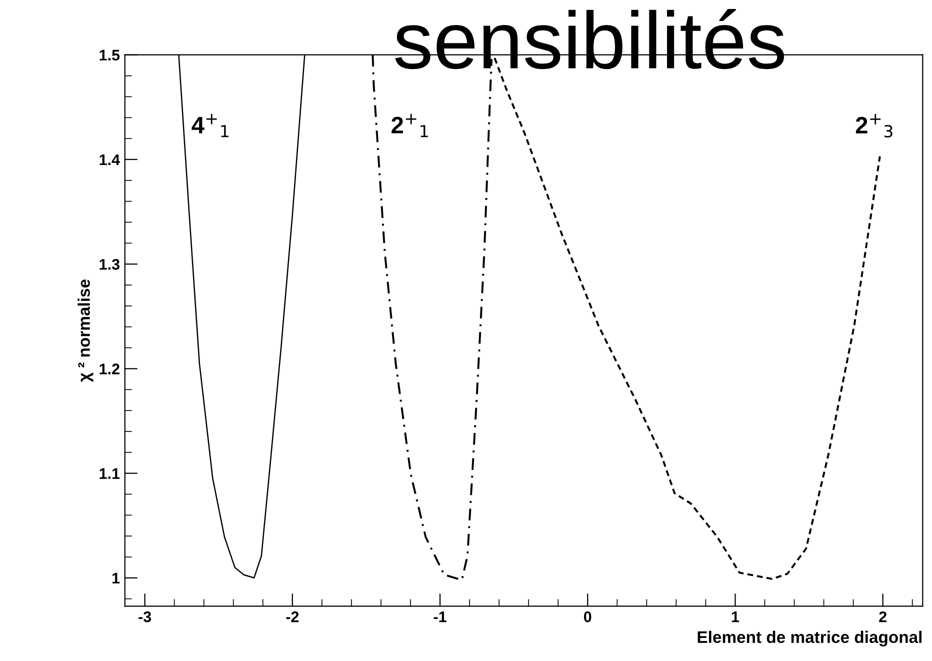  I want to click on y-tick-label: 1.3, so click(110, 264).